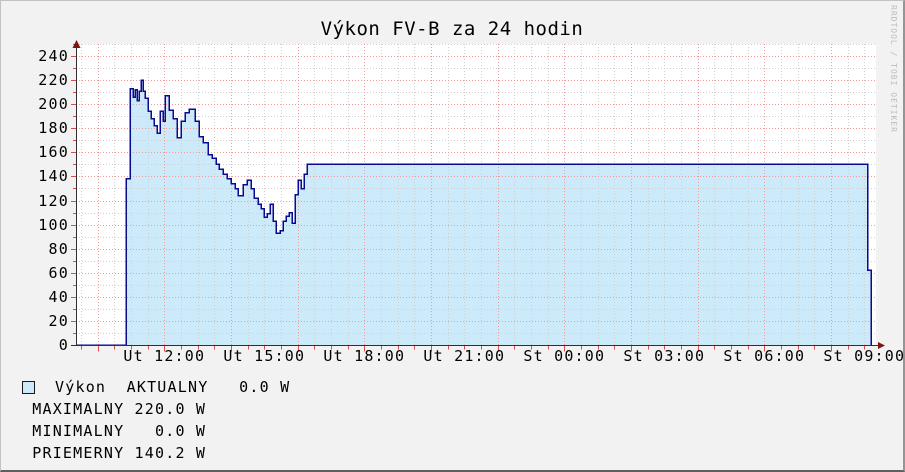 The width and height of the screenshot is (905, 472). What do you see at coordinates (58, 296) in the screenshot?
I see `y-axis-label: 40` at bounding box center [58, 296].